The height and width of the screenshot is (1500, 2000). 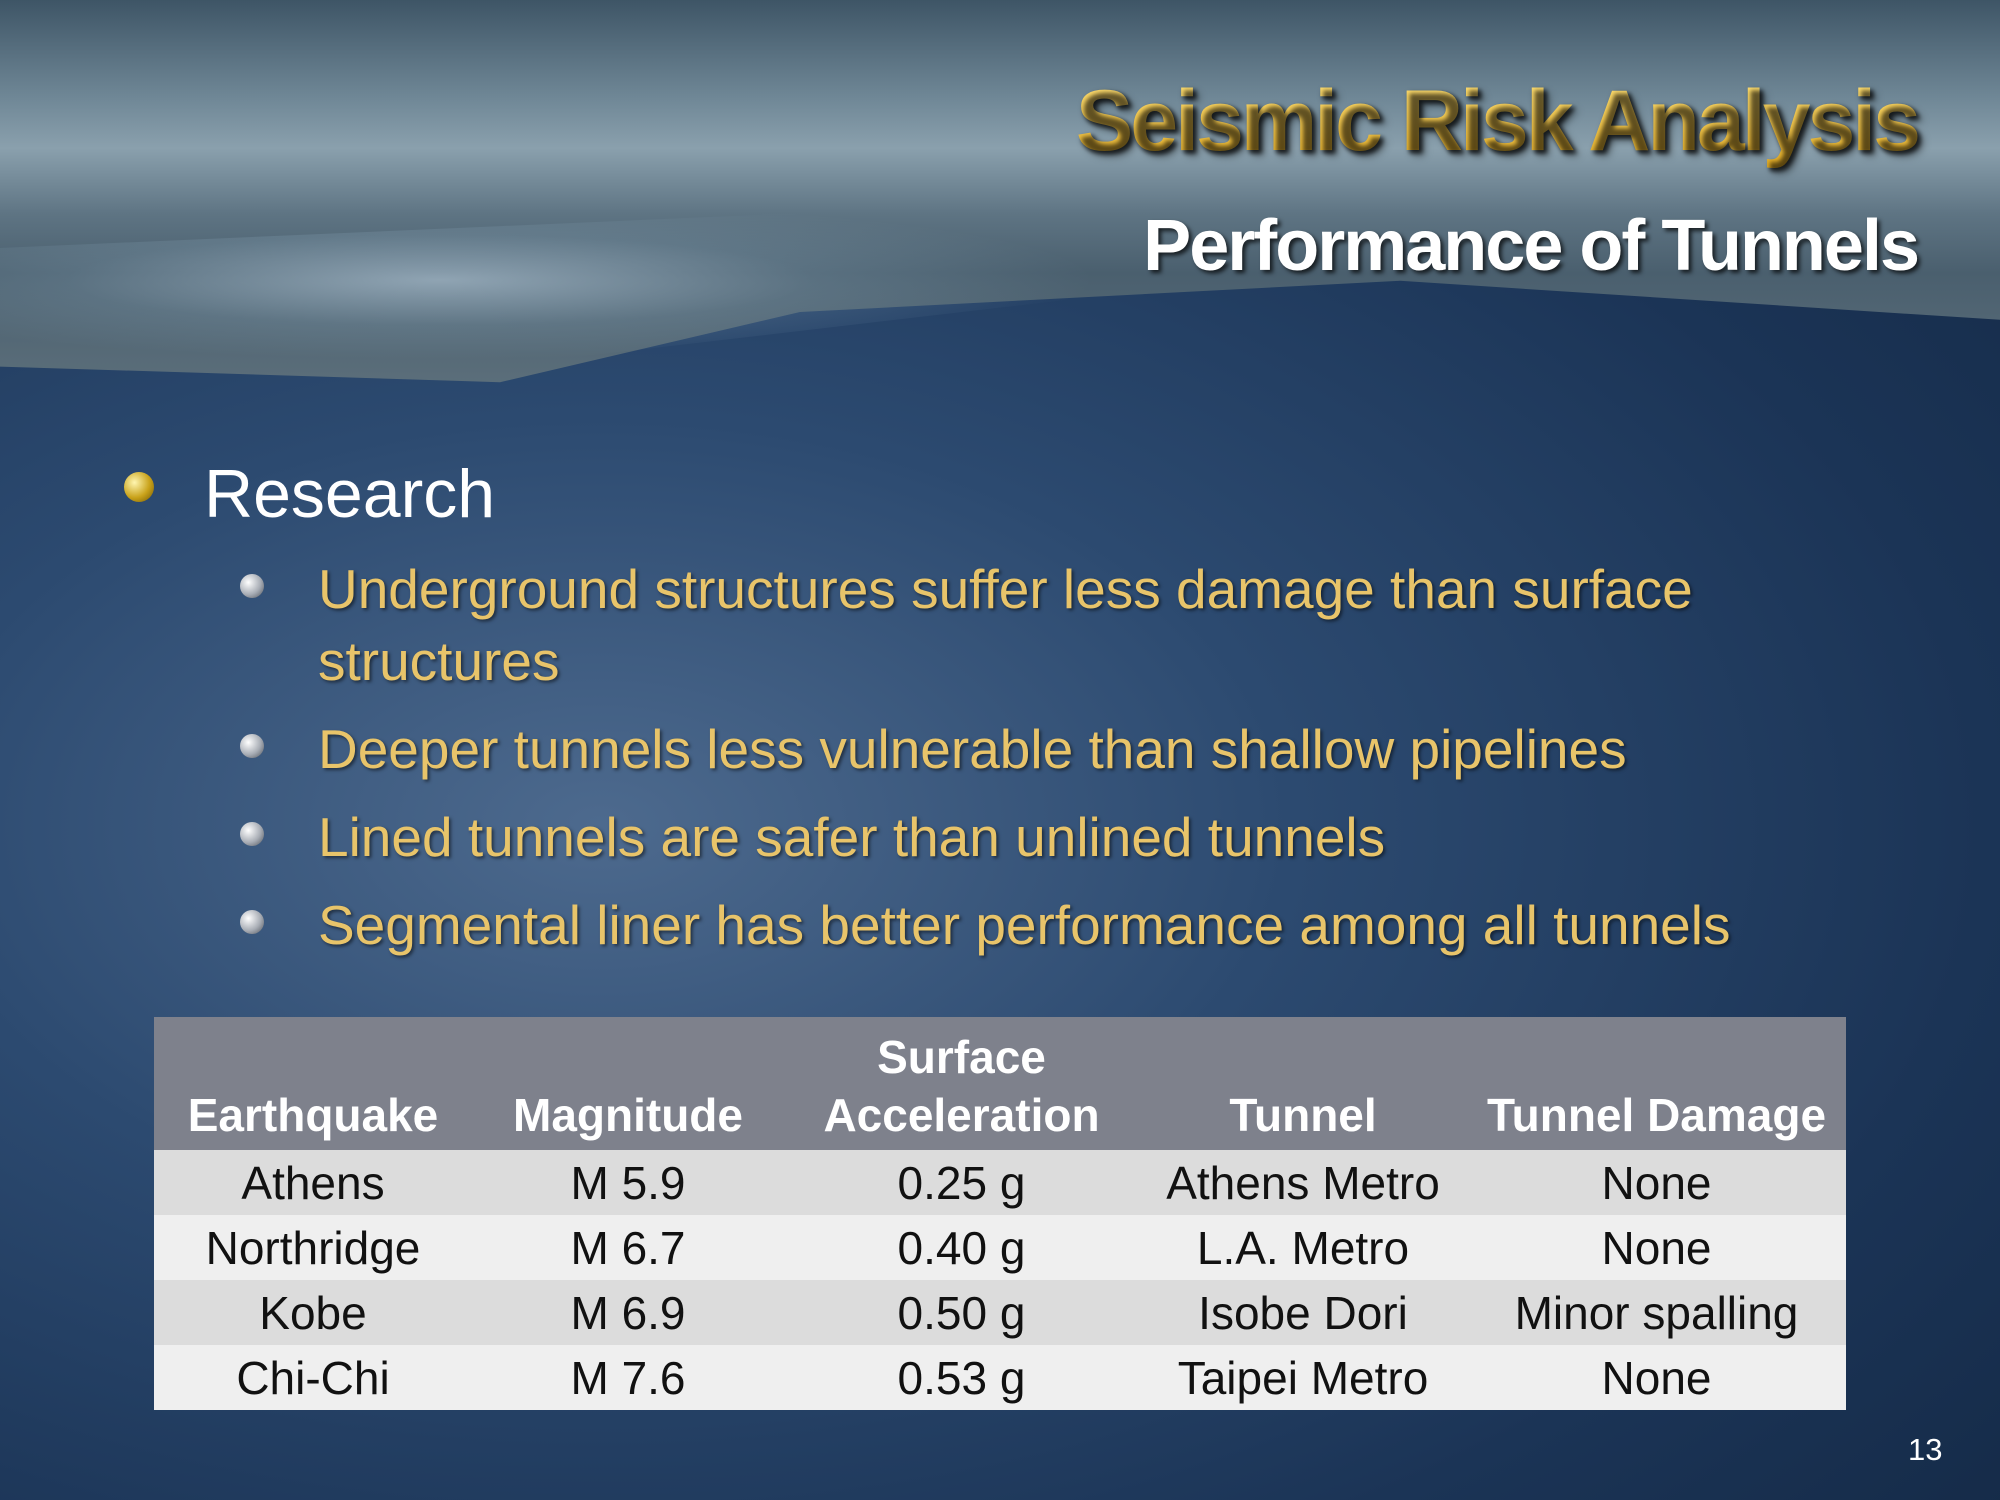 What do you see at coordinates (1498, 121) in the screenshot?
I see `title: Seismic Risk Analysis` at bounding box center [1498, 121].